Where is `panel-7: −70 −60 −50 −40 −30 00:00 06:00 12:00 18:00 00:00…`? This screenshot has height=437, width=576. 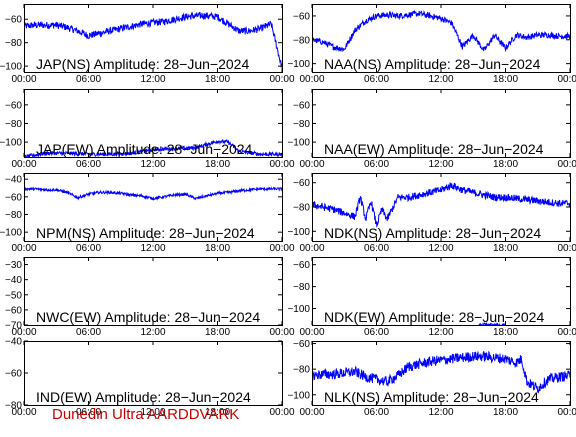
panel-7: −70 −60 −50 −40 −30 00:00 06:00 12:00 18:00 00:00… is located at coordinates (150, 297).